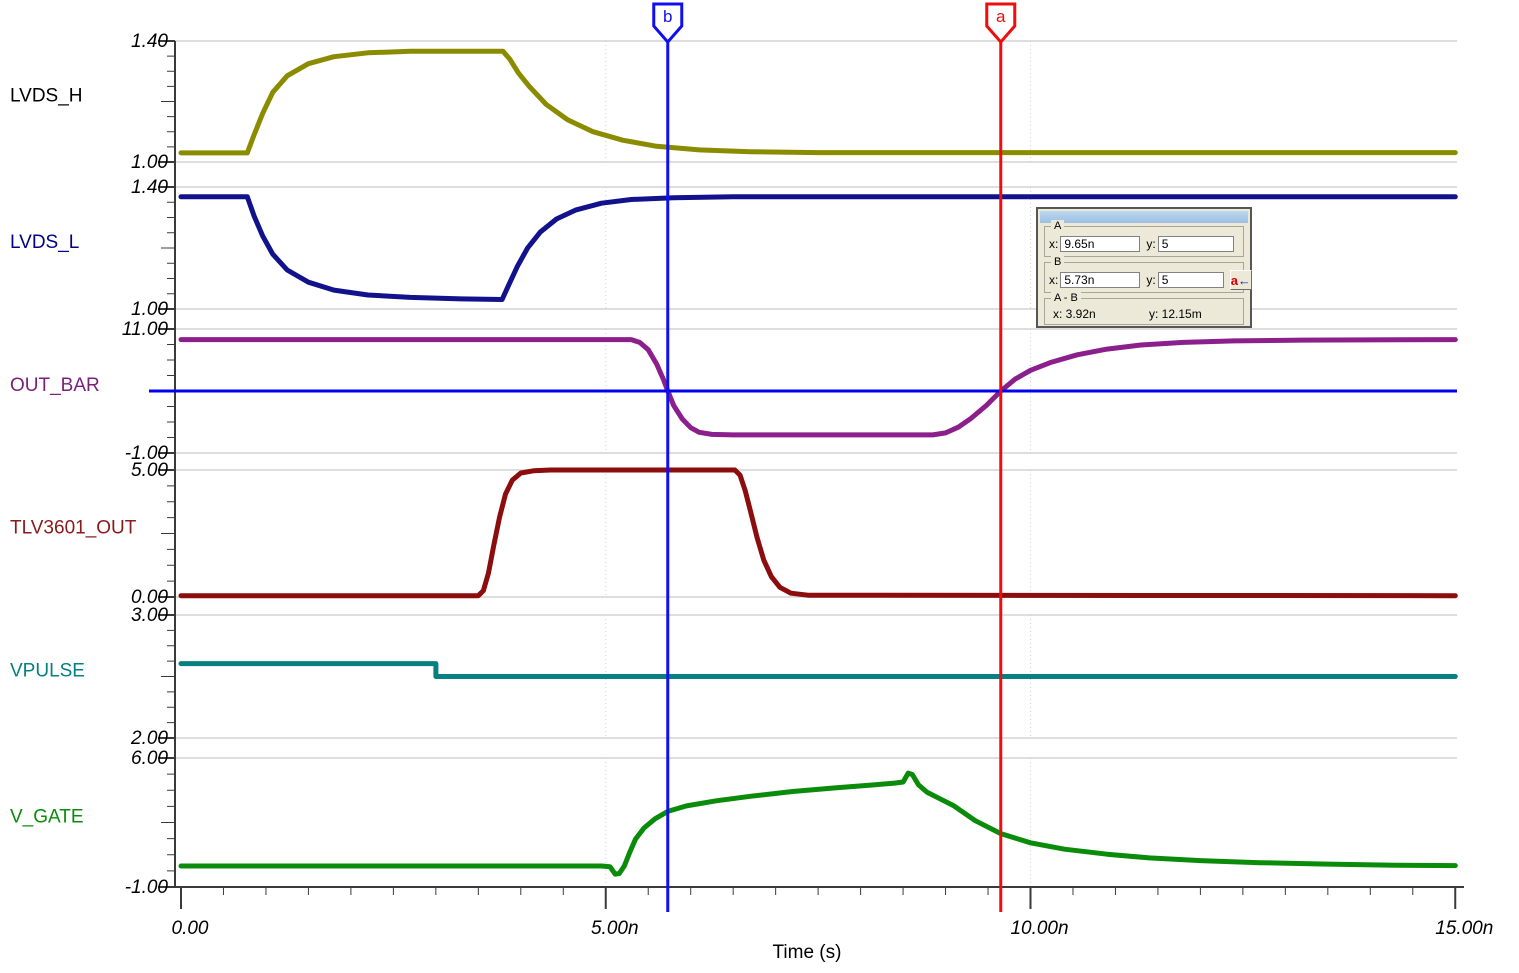 The height and width of the screenshot is (973, 1519). What do you see at coordinates (149, 162) in the screenshot?
I see `y-axis-label-LVDS_H-min: 1.00` at bounding box center [149, 162].